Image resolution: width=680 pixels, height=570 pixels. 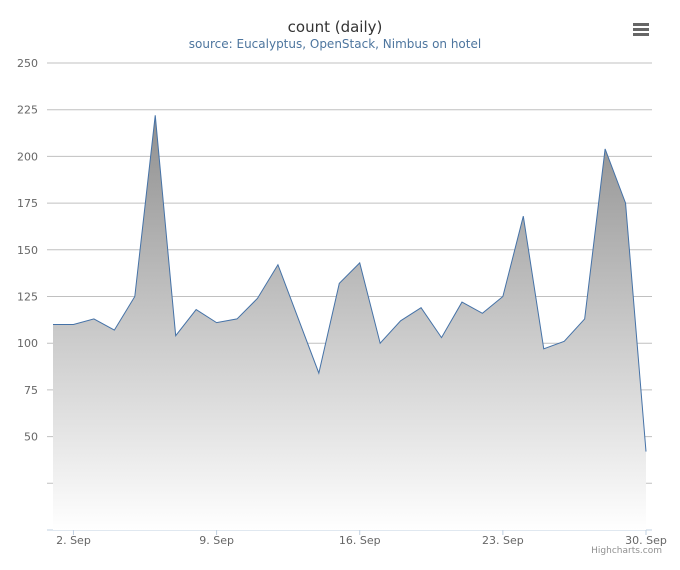 I want to click on y-tick-label: 225, so click(x=27, y=110).